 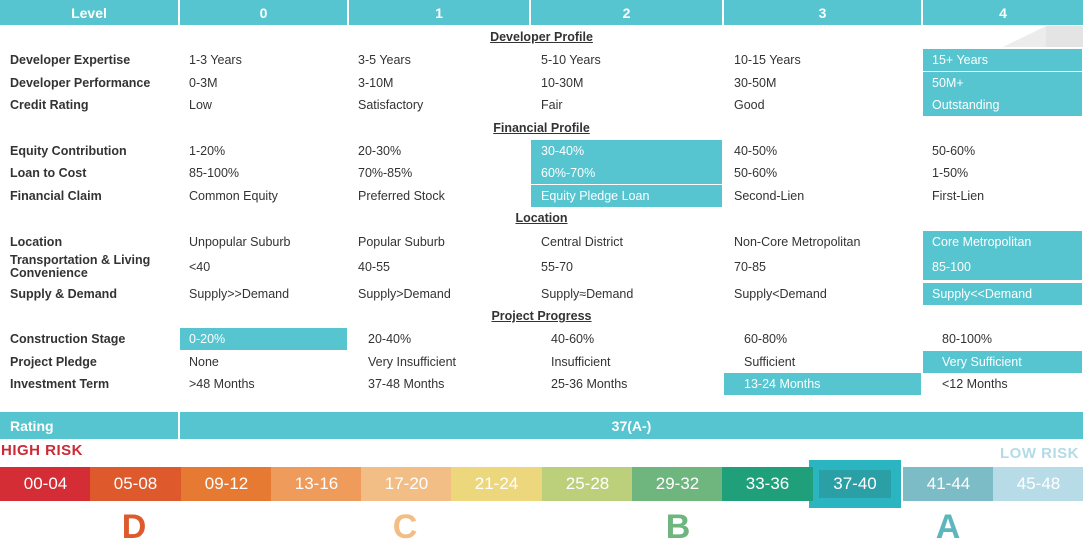 I want to click on cell-level-1: 20-30%, so click(x=380, y=151).